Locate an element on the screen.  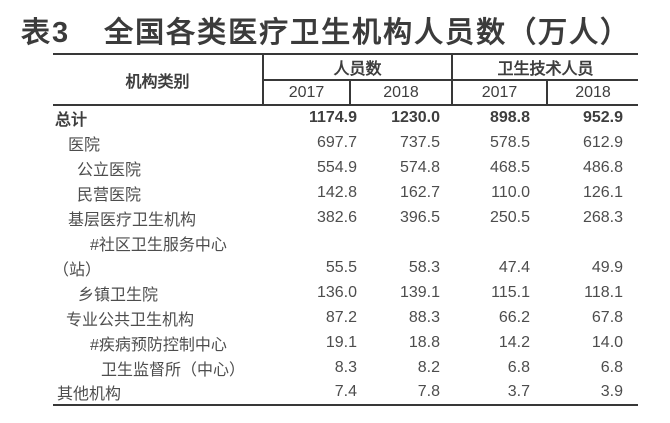
row-value: 67.8 is located at coordinates (607, 317).